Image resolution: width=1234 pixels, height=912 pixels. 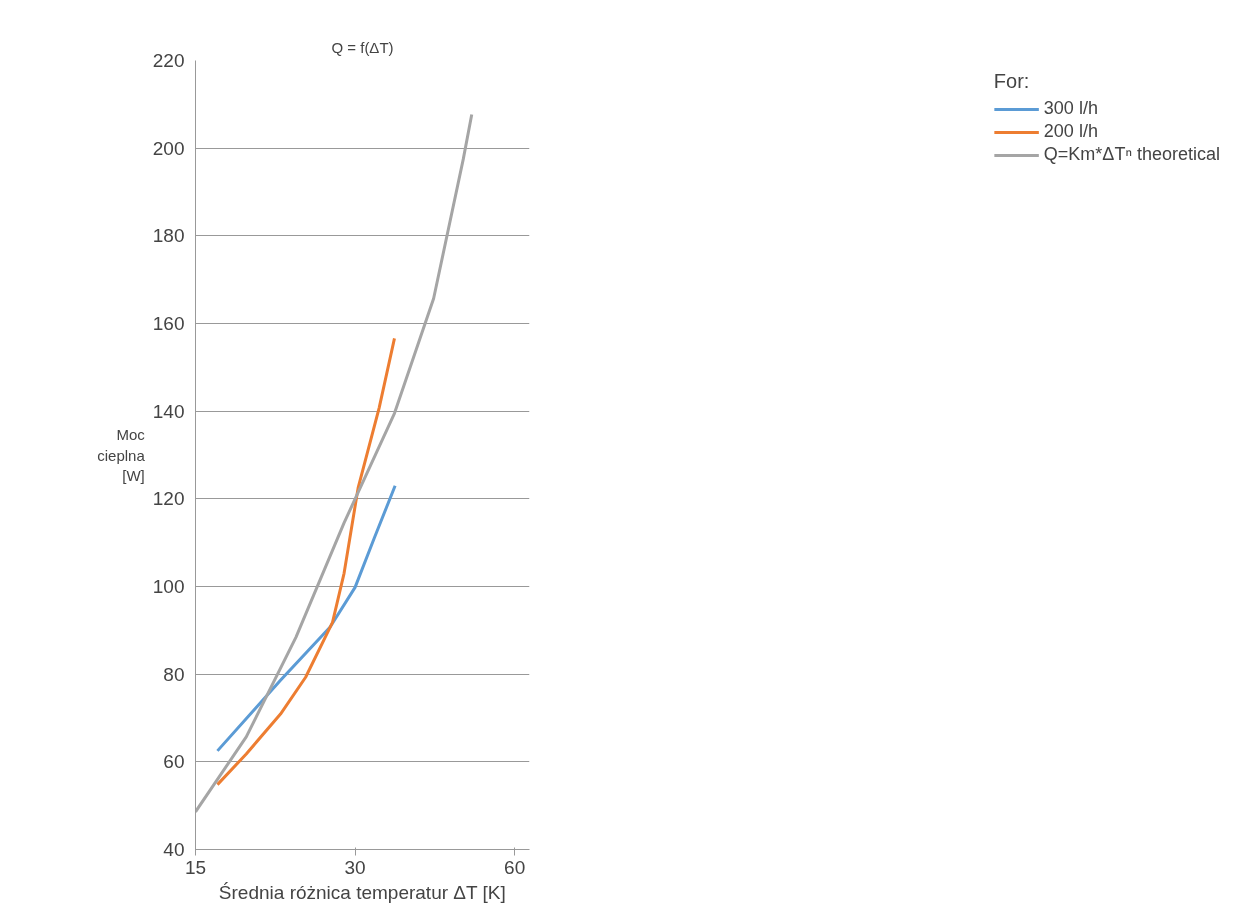 What do you see at coordinates (121, 455) in the screenshot?
I see `y-axis-title: Moc cieplna [W]` at bounding box center [121, 455].